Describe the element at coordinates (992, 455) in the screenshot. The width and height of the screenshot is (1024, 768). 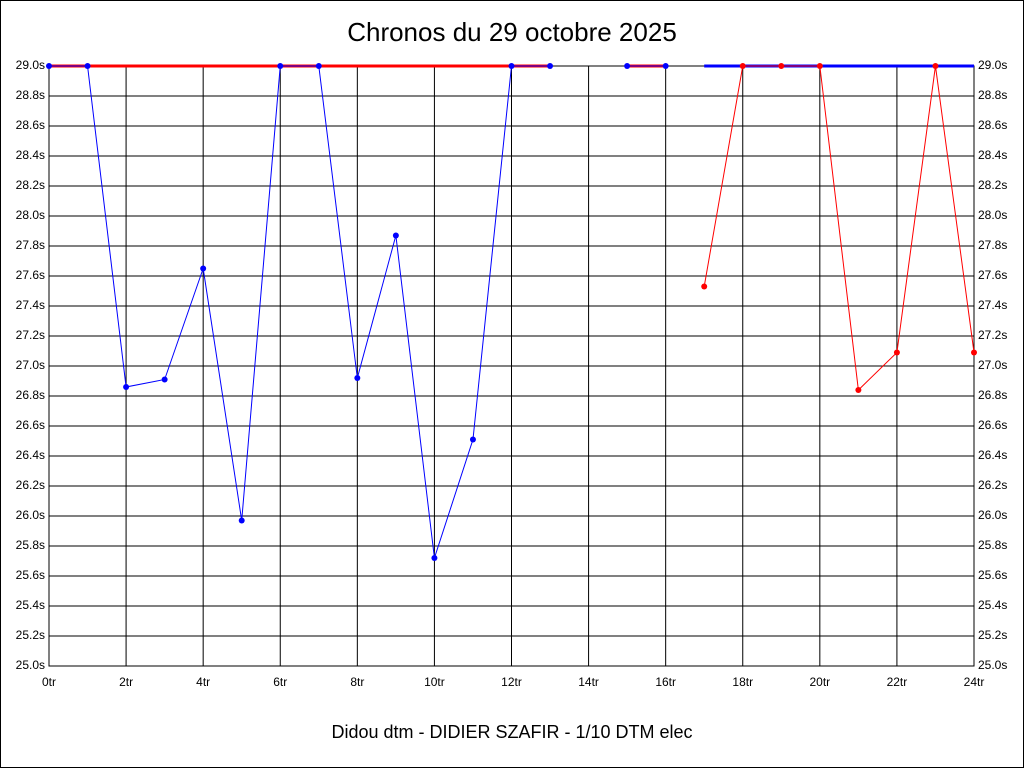
I see `y2-tick-label: 26.4s` at that location.